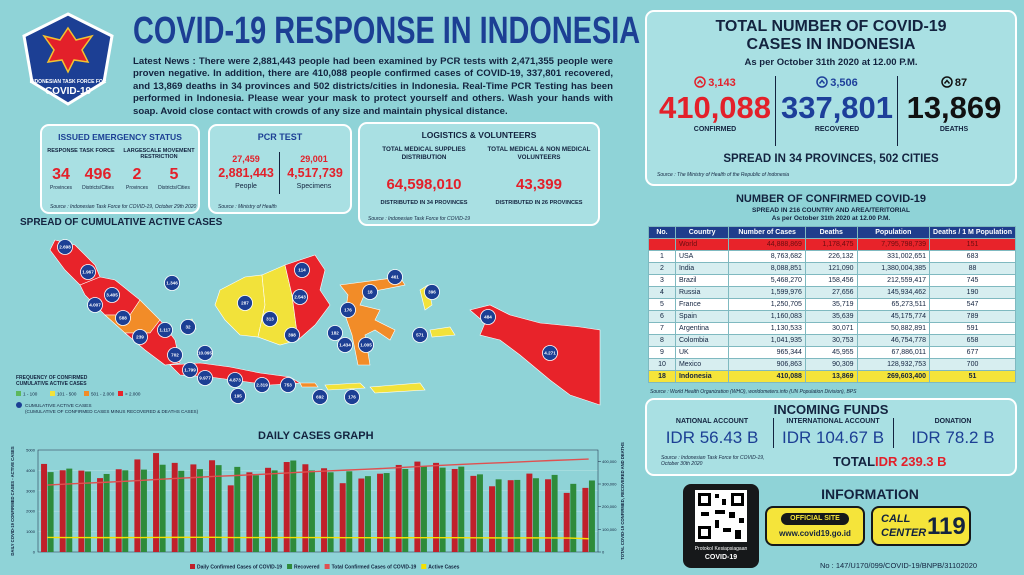  What do you see at coordinates (767, 256) in the screenshot?
I see `cell: 8,763,682` at bounding box center [767, 256].